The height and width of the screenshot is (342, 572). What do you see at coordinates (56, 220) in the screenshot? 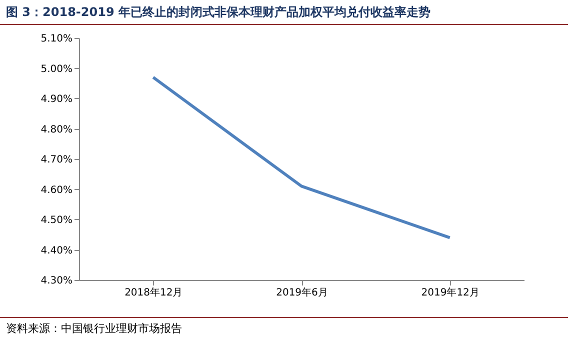
I see `y-tick-label: 4.50%` at bounding box center [56, 220].